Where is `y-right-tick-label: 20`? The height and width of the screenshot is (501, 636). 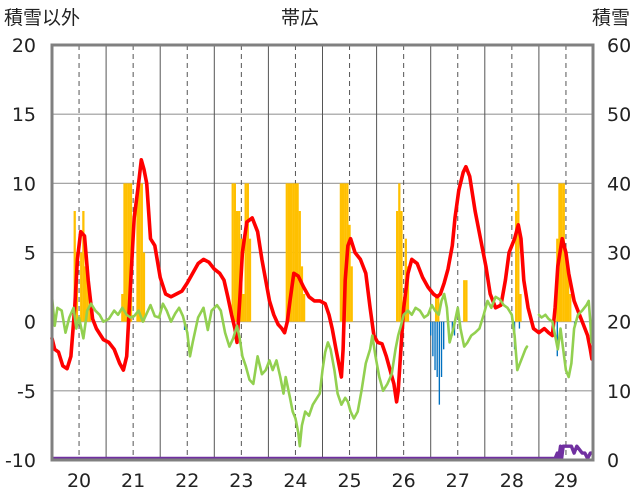 y-right-tick-label: 20 is located at coordinates (619, 323).